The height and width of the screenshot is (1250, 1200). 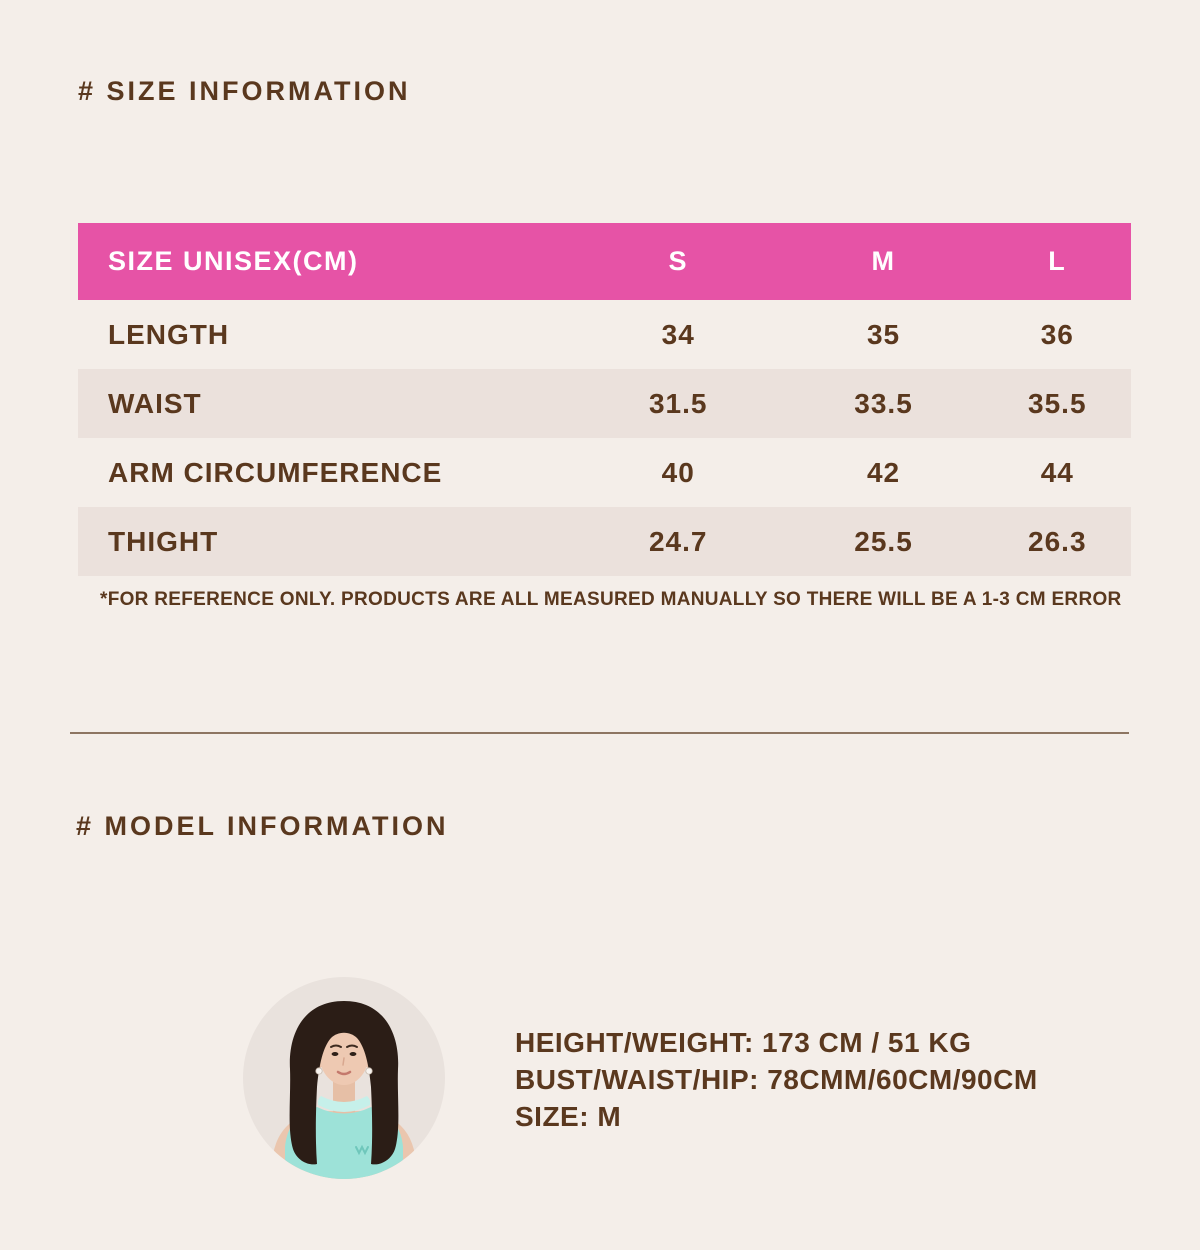 What do you see at coordinates (678, 472) in the screenshot?
I see `size-value: 40` at bounding box center [678, 472].